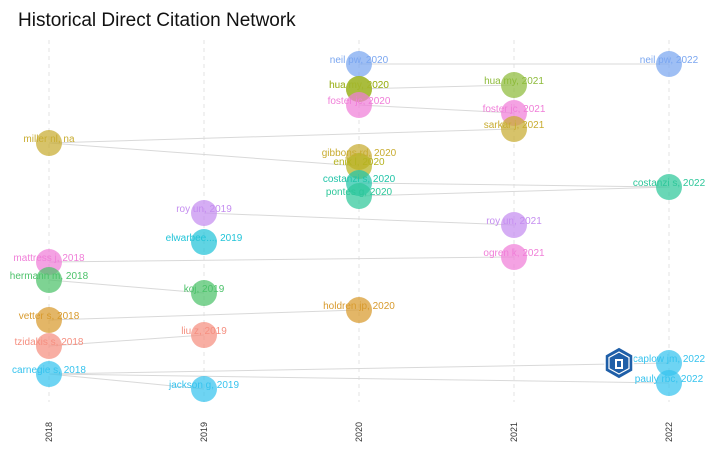 This screenshot has height=451, width=718. What do you see at coordinates (49, 139) in the screenshot?
I see `paper-node-label: miller nl, na` at bounding box center [49, 139].